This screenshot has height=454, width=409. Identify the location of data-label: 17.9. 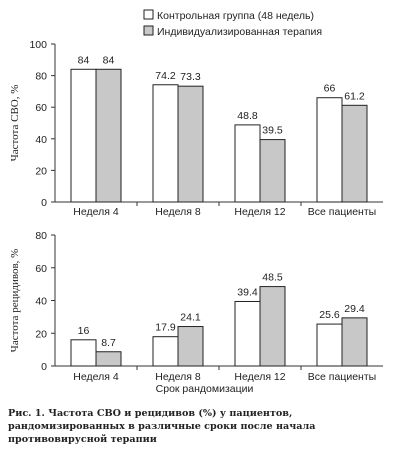
(165, 328).